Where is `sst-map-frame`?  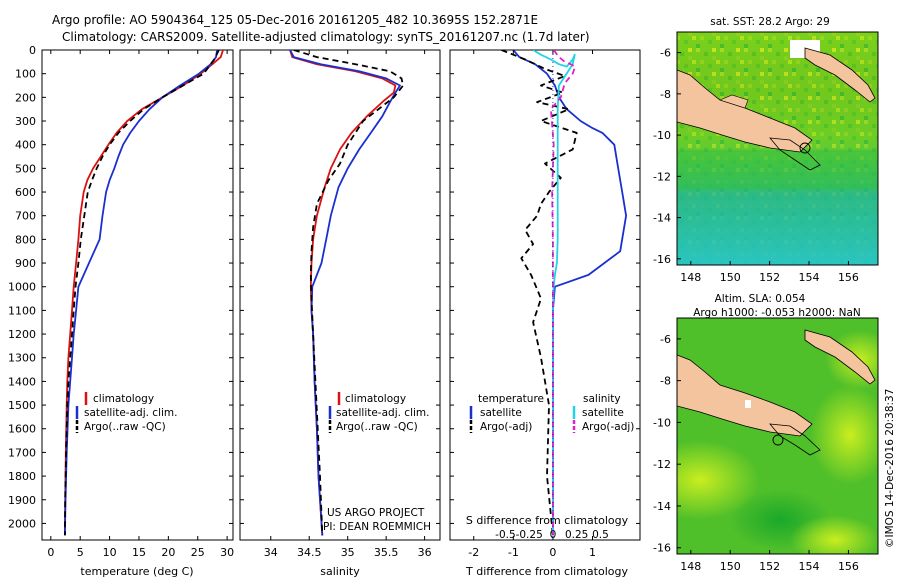
sst-map-frame is located at coordinates (777, 148).